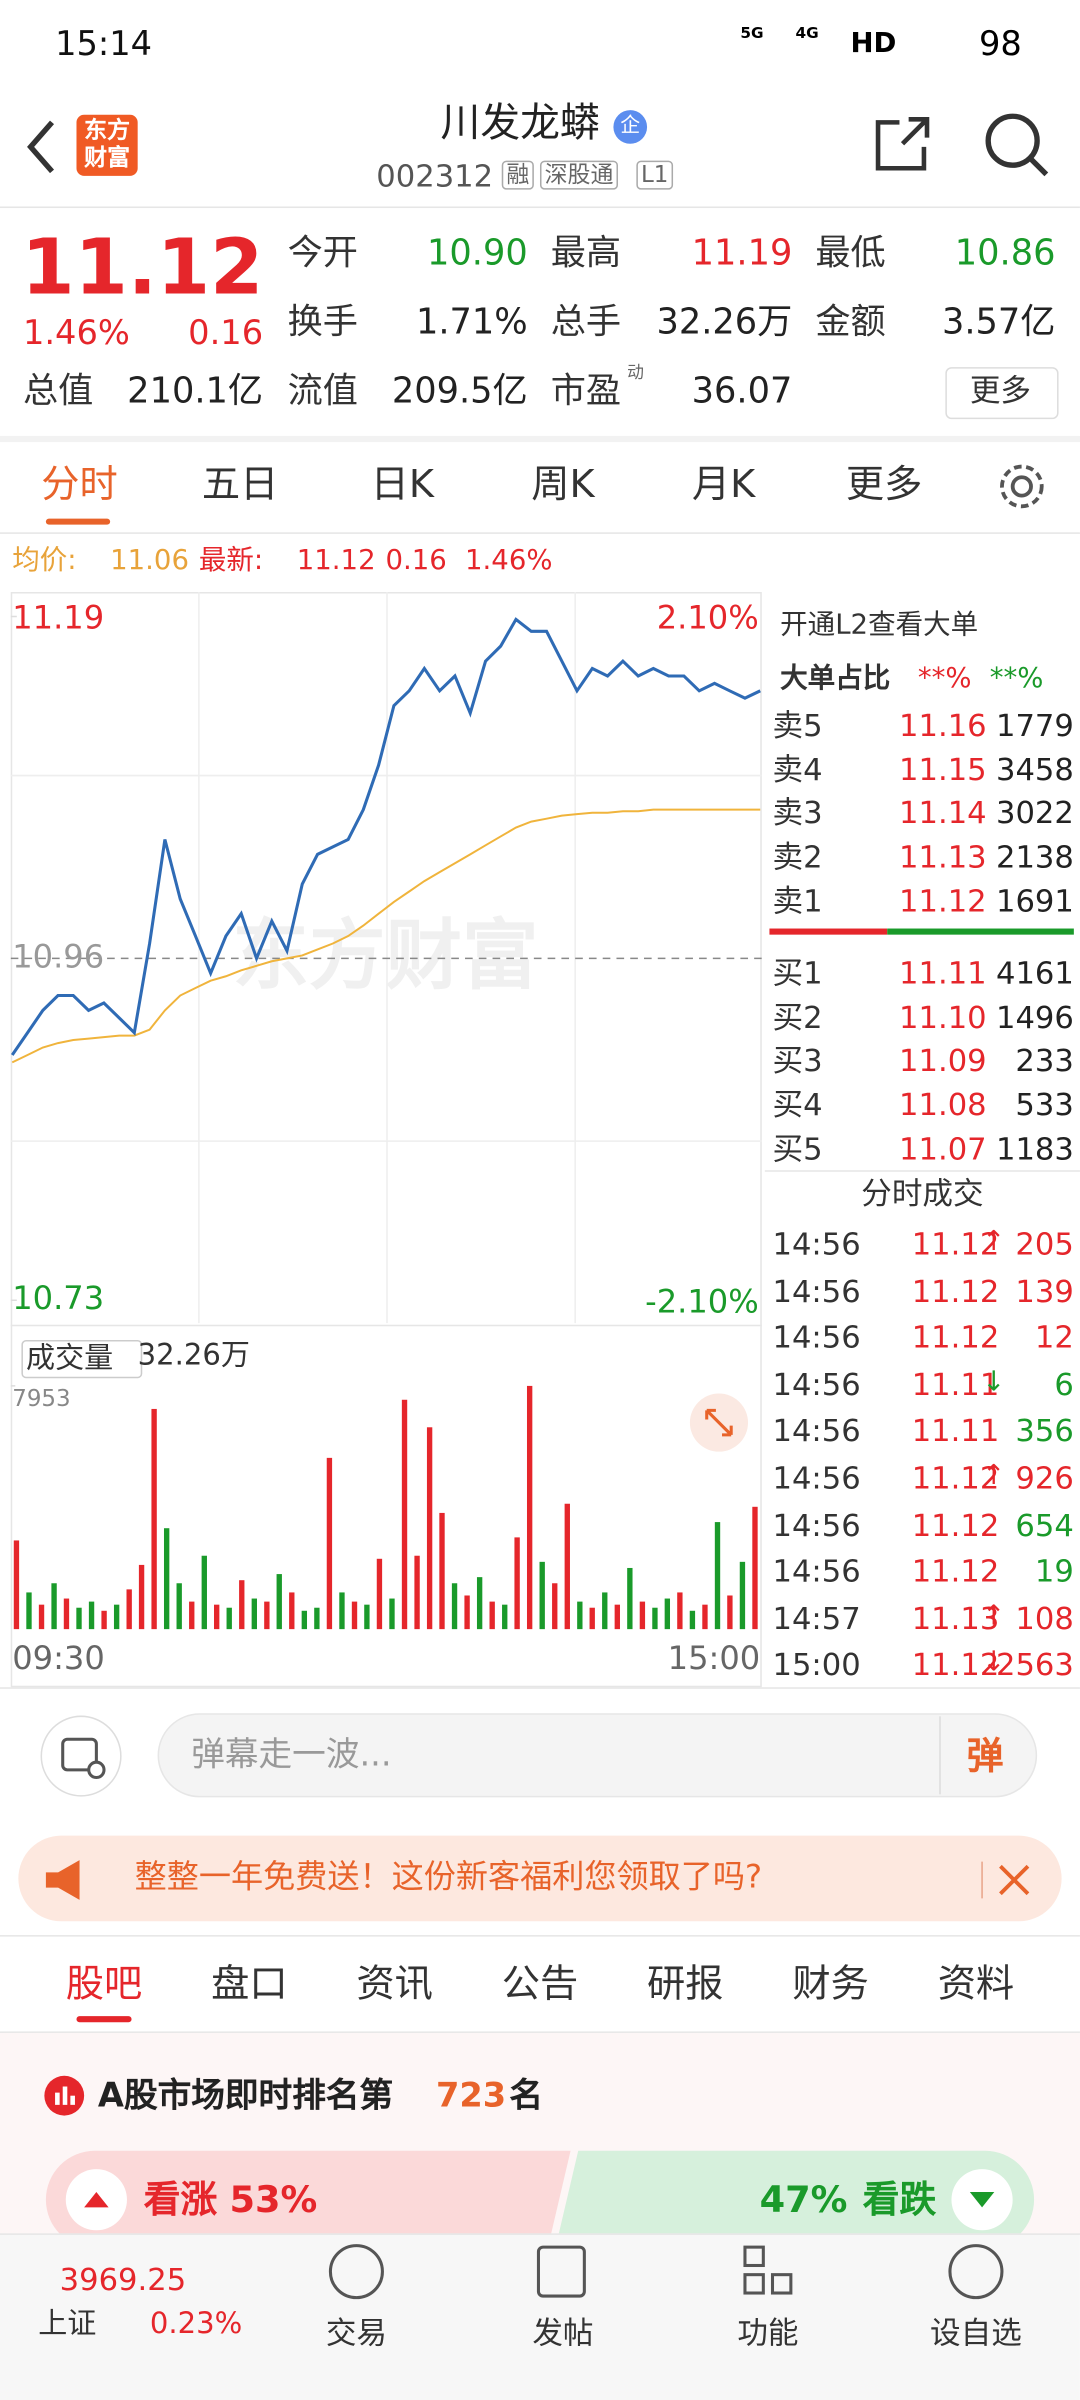 Image resolution: width=1080 pixels, height=2400 pixels. What do you see at coordinates (797, 1061) in the screenshot?
I see `book-label: 买3` at bounding box center [797, 1061].